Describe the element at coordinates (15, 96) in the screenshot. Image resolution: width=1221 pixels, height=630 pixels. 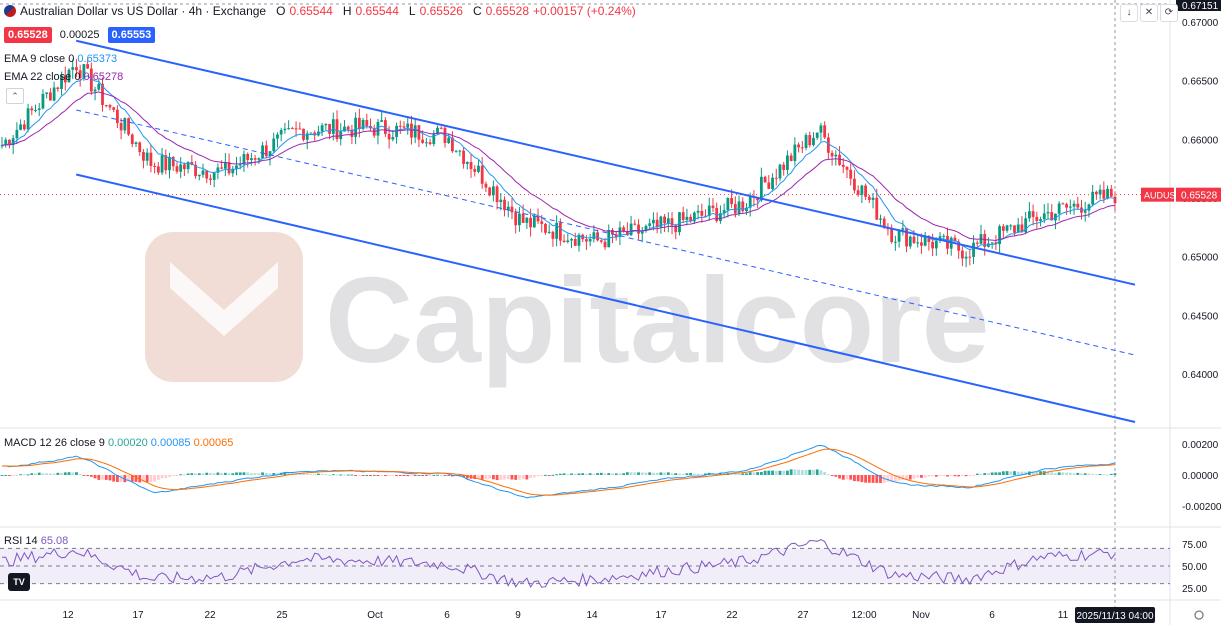
I see `collapse-legend-icon: ⌃` at that location.